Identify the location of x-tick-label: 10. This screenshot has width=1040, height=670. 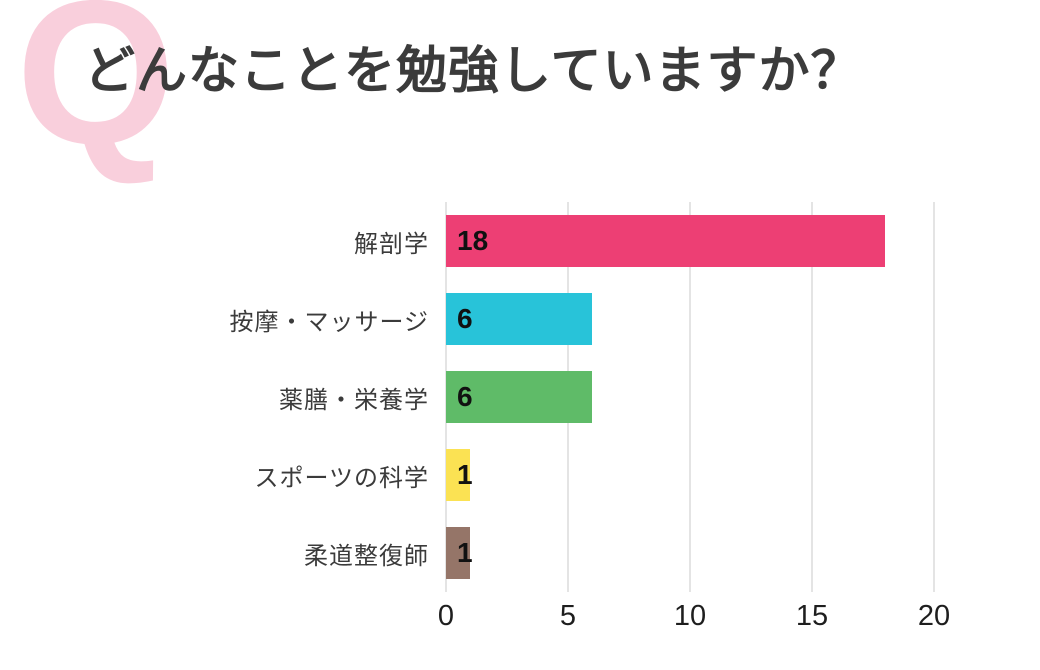
(690, 616).